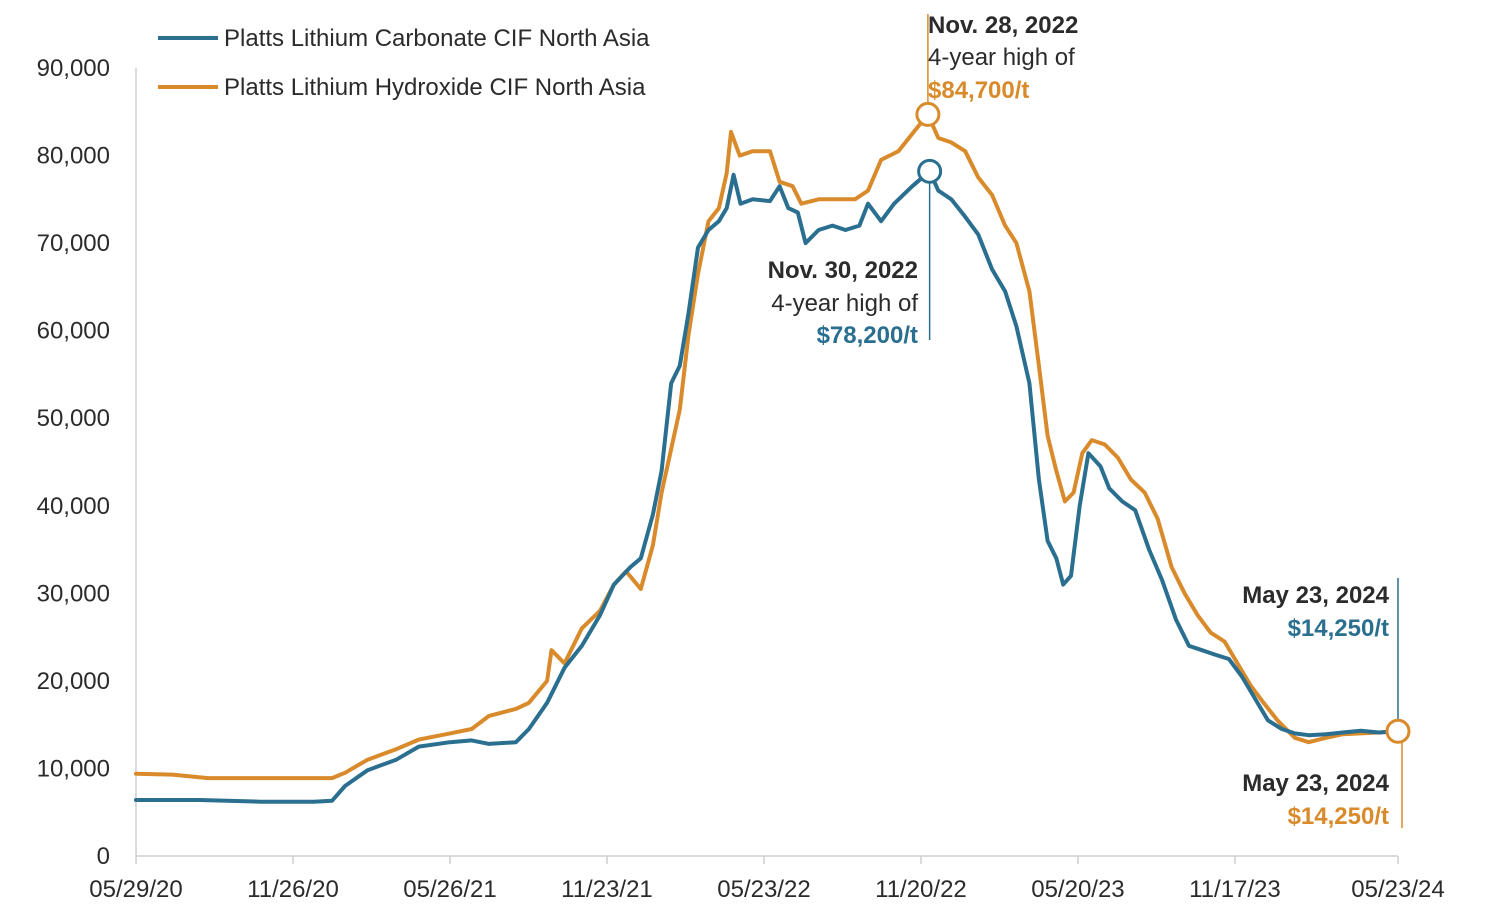  What do you see at coordinates (930, 171) in the screenshot?
I see `annotation-carbonate-peak-marker` at bounding box center [930, 171].